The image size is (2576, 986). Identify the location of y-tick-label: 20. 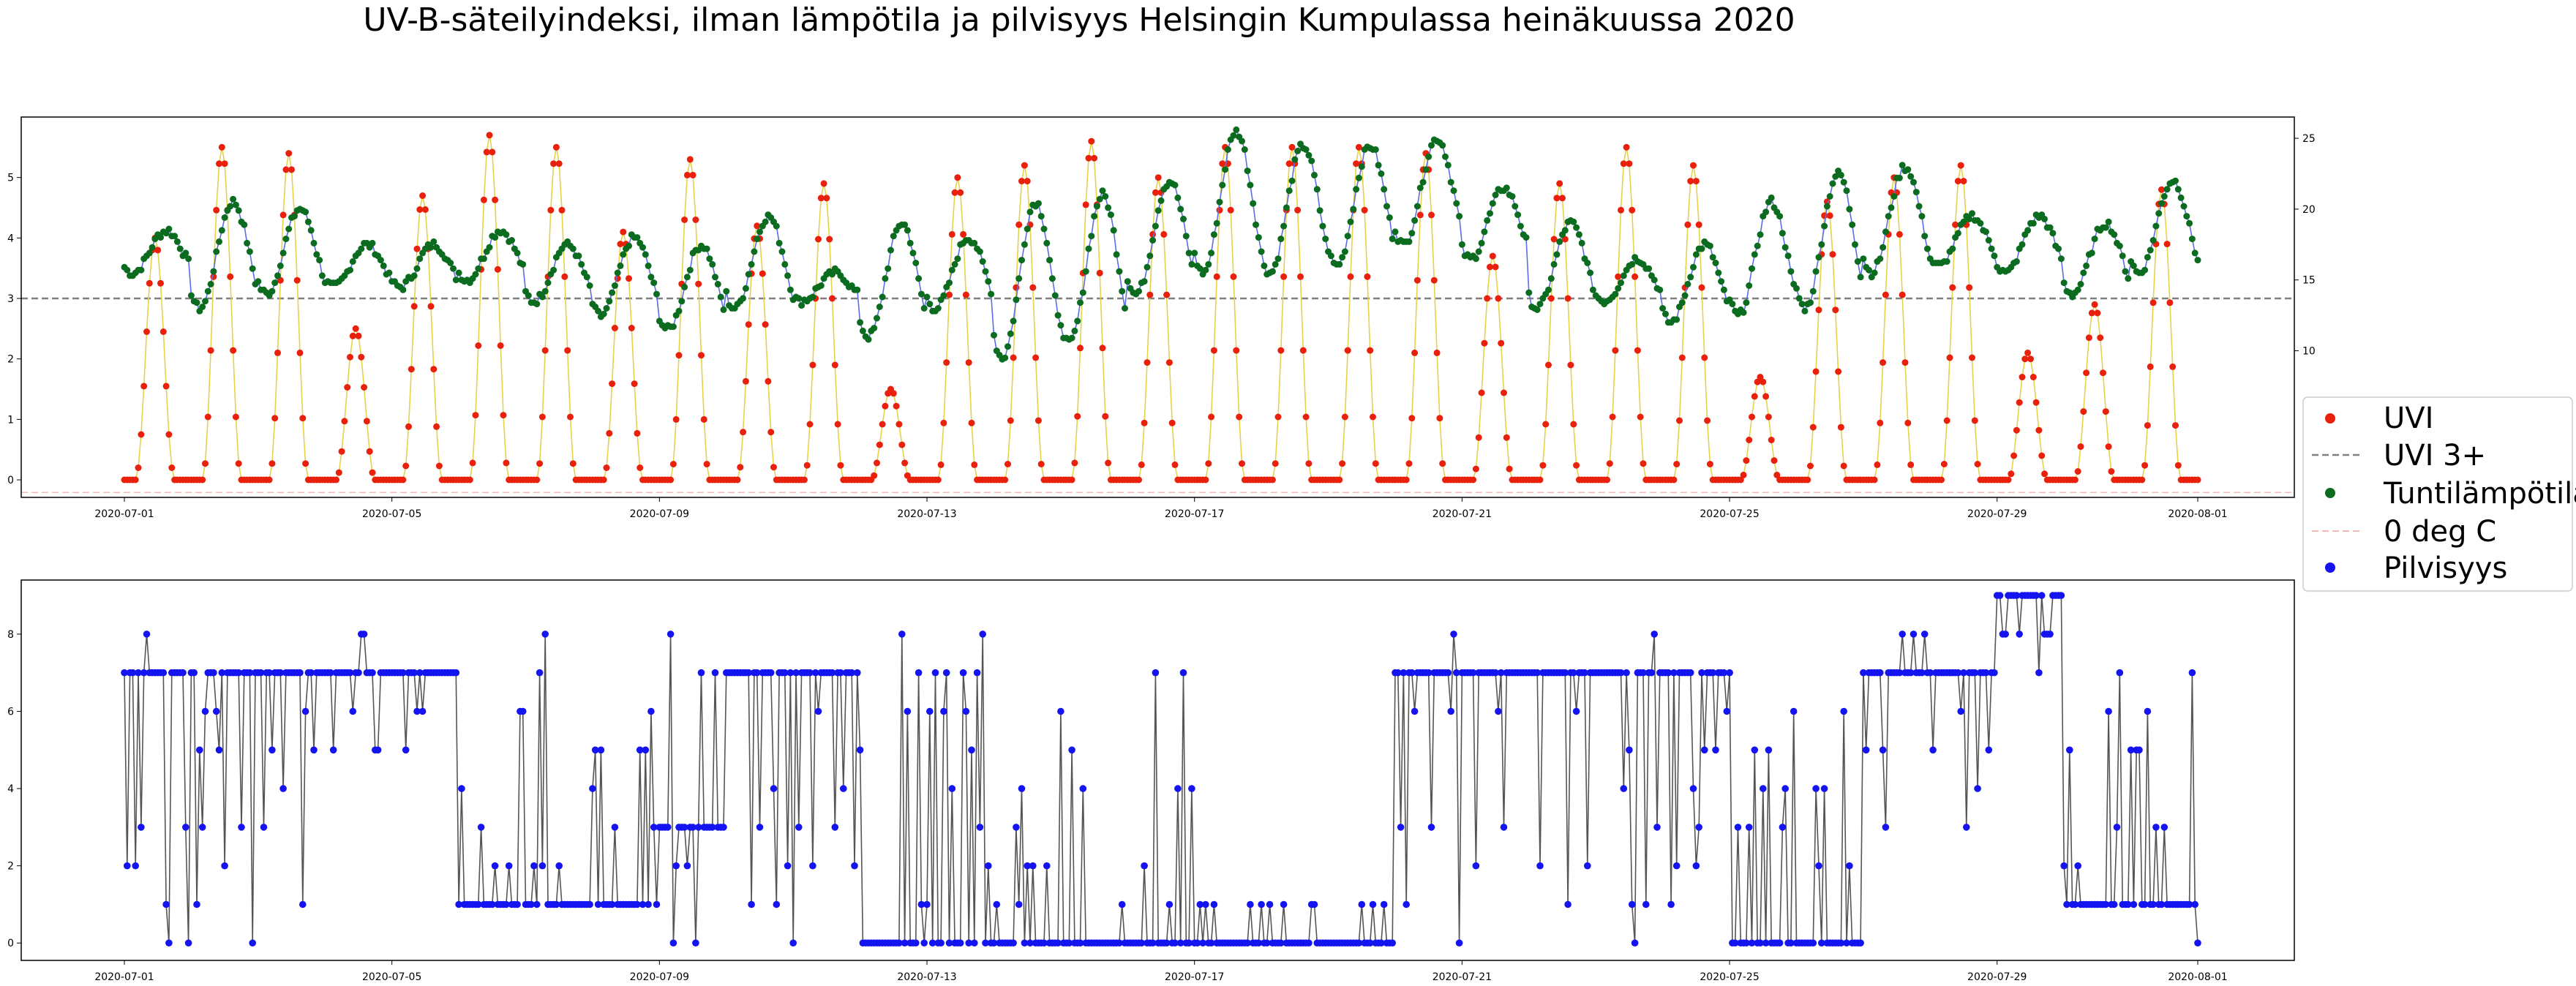
(2309, 210).